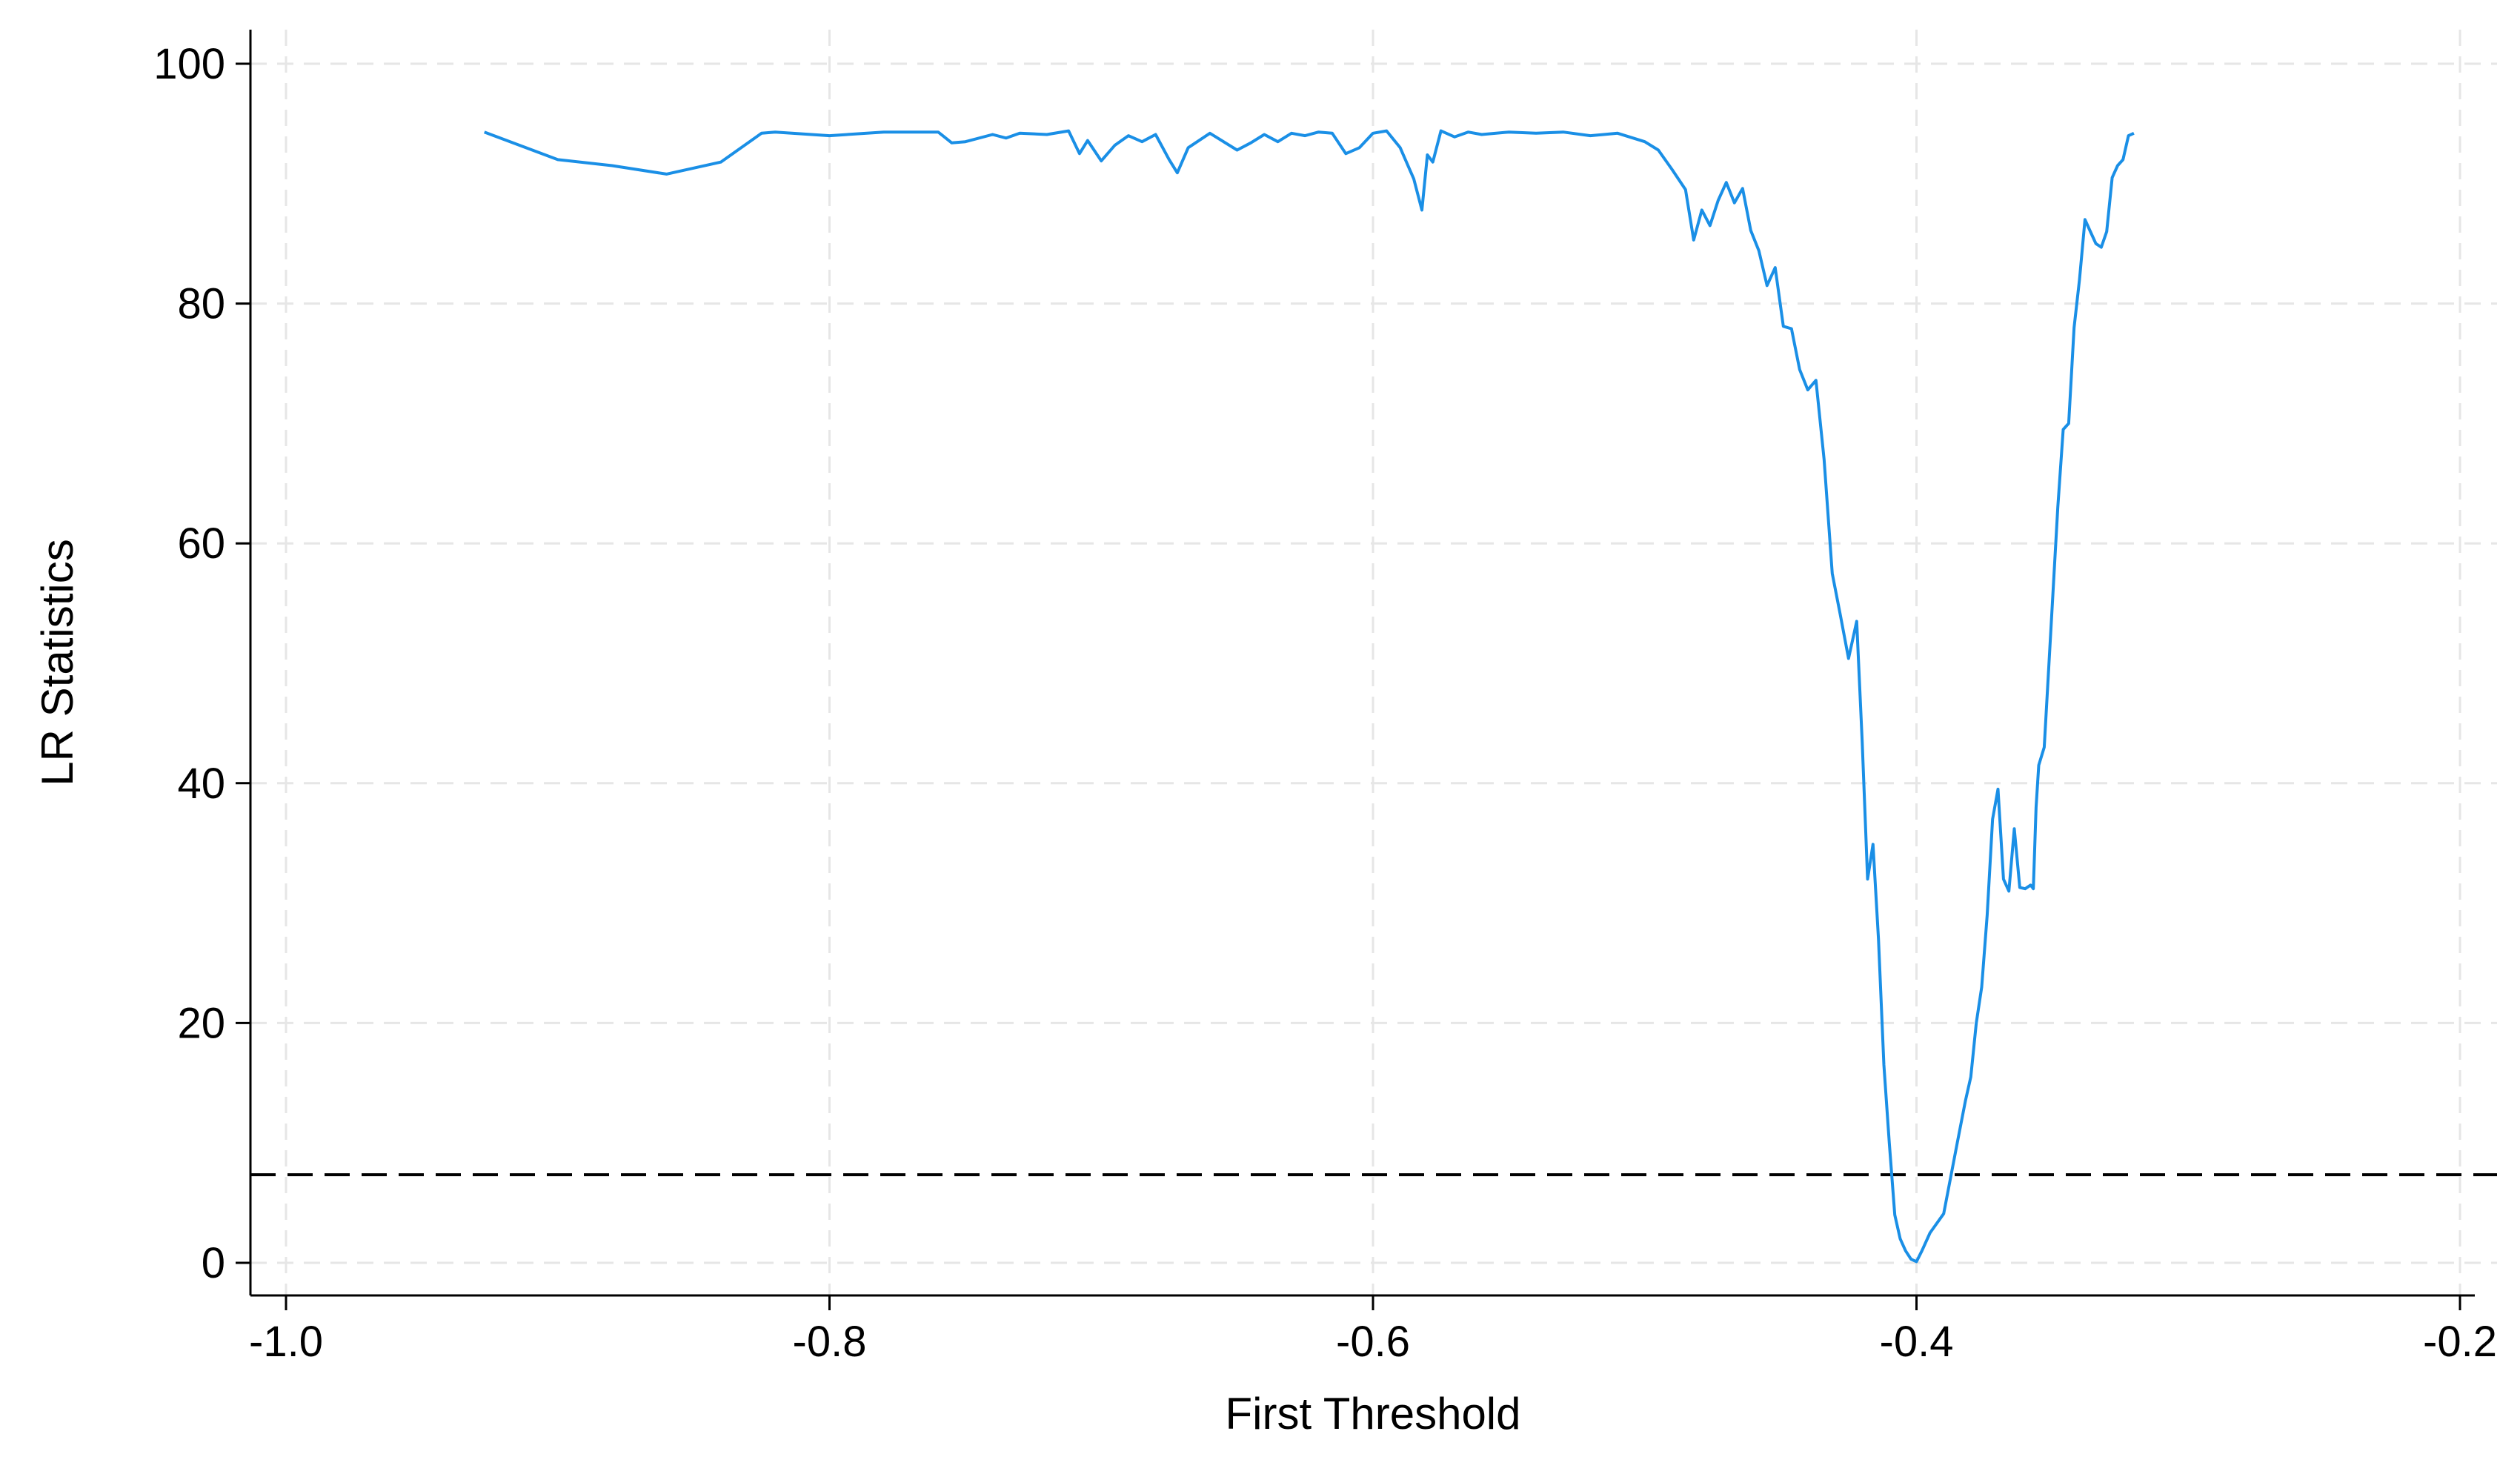 The height and width of the screenshot is (1457, 2520). I want to click on y-tick-label: 20, so click(201, 1023).